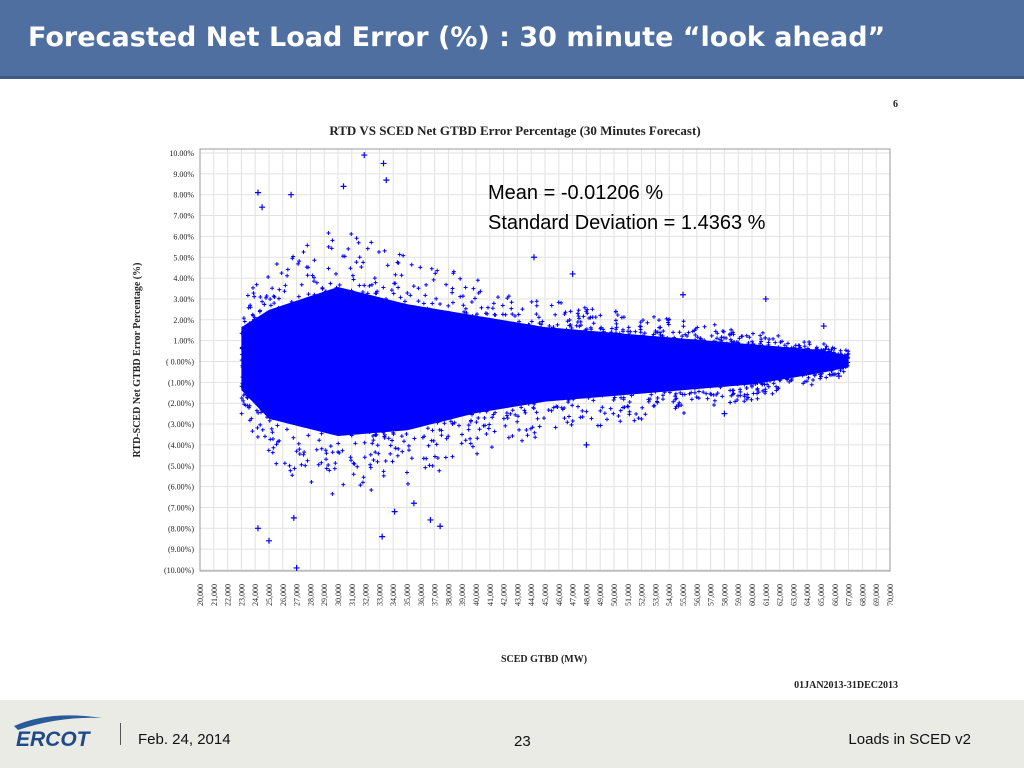 This screenshot has width=1024, height=768. I want to click on y-tick-label: (6.00%), so click(181, 487).